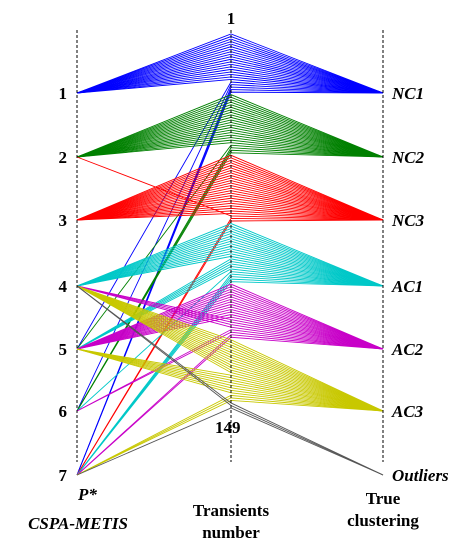 This screenshot has width=471, height=549. I want to click on right-tick-label: AC2, so click(407, 349).